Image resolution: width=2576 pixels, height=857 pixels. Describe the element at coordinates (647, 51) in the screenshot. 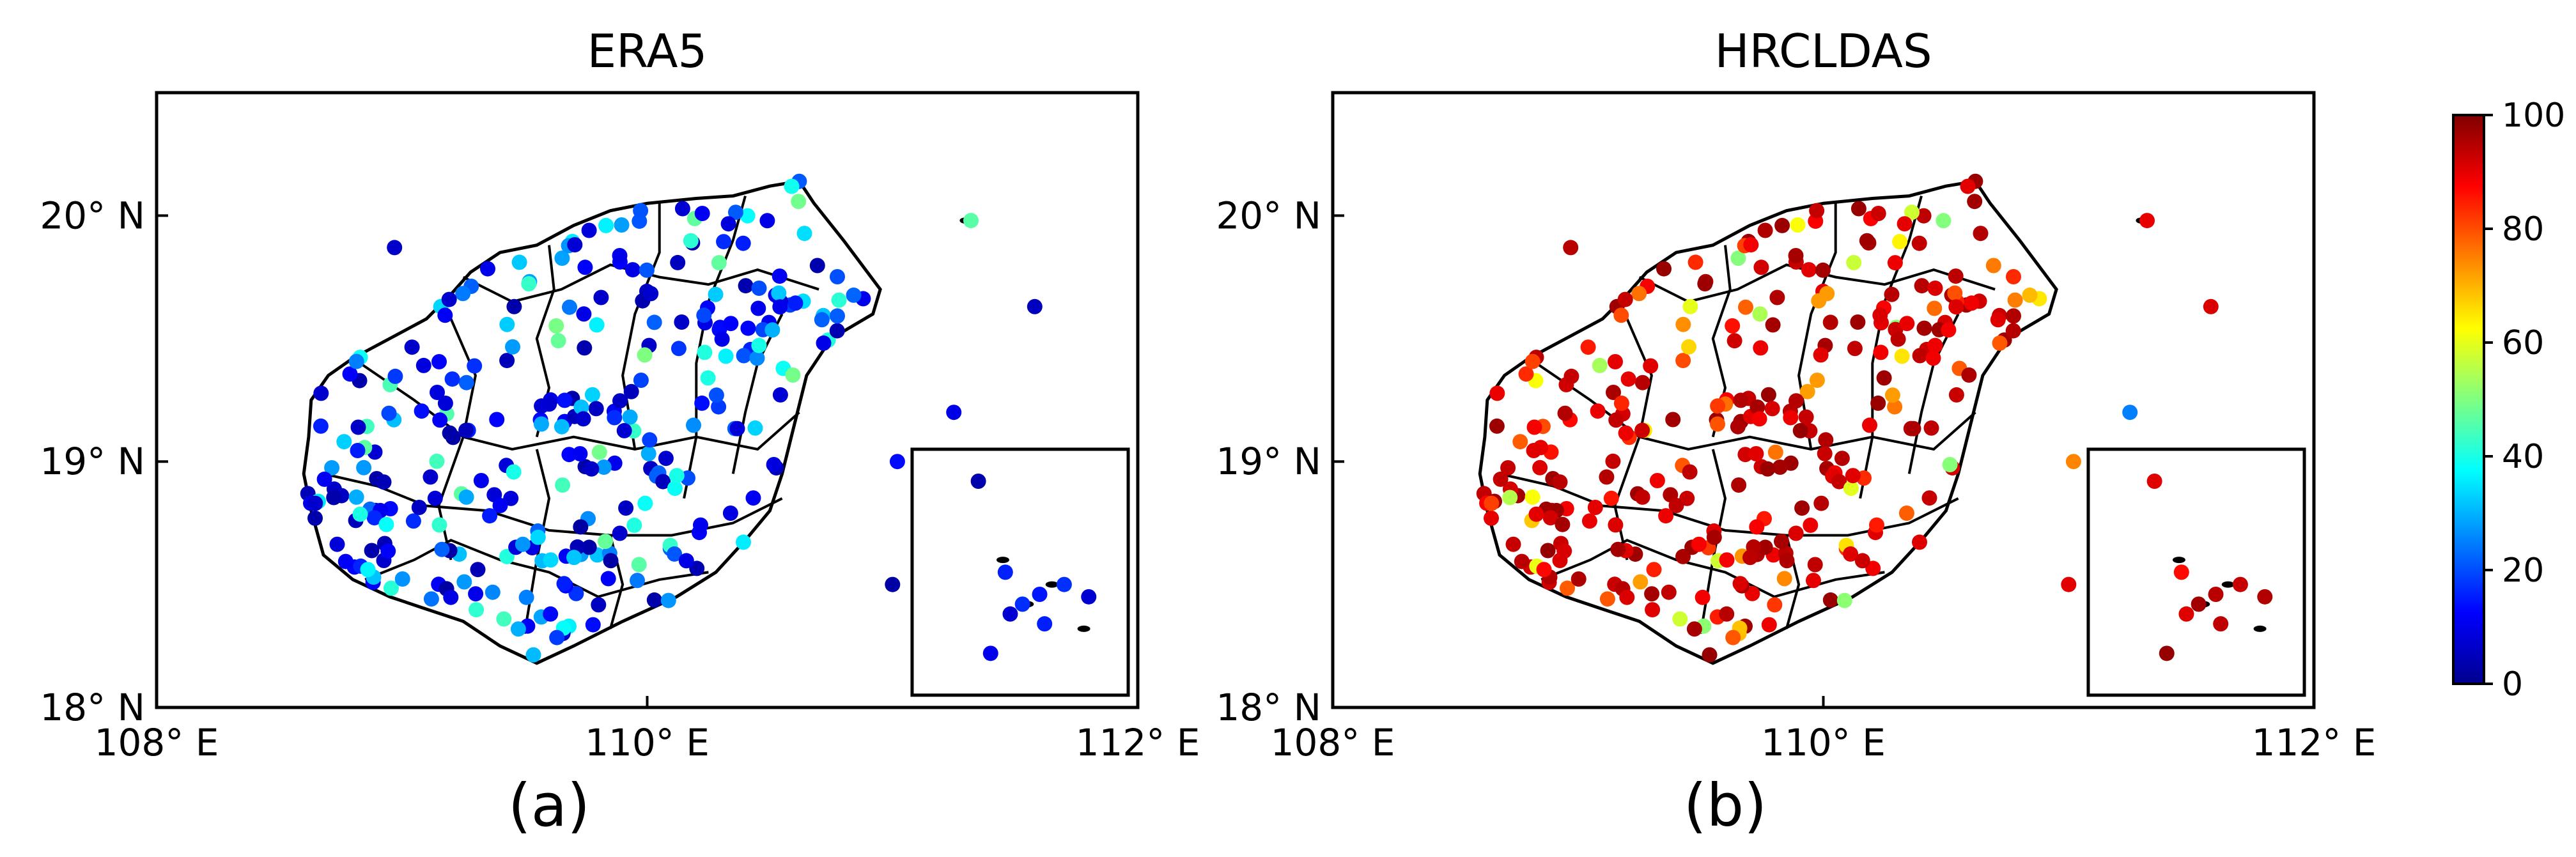

I see `panel-title: ERA5` at that location.